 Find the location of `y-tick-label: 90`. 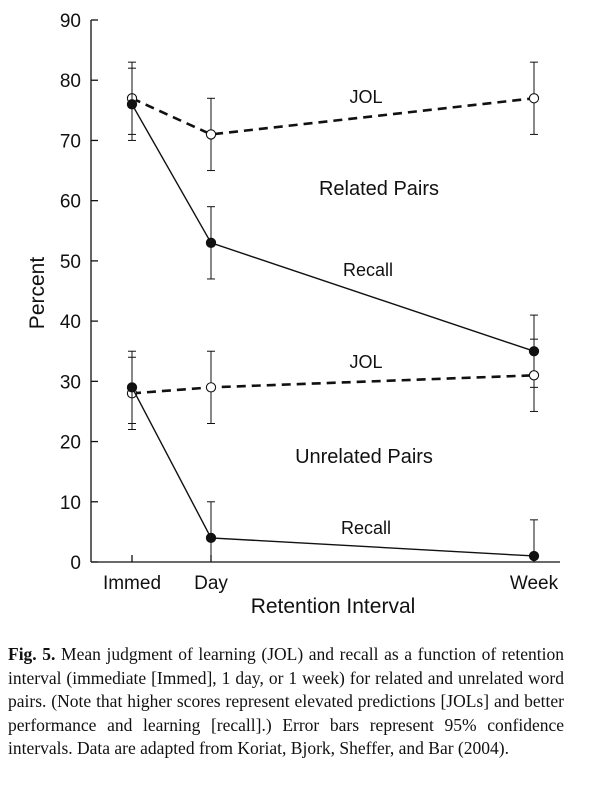

y-tick-label: 90 is located at coordinates (70, 21).